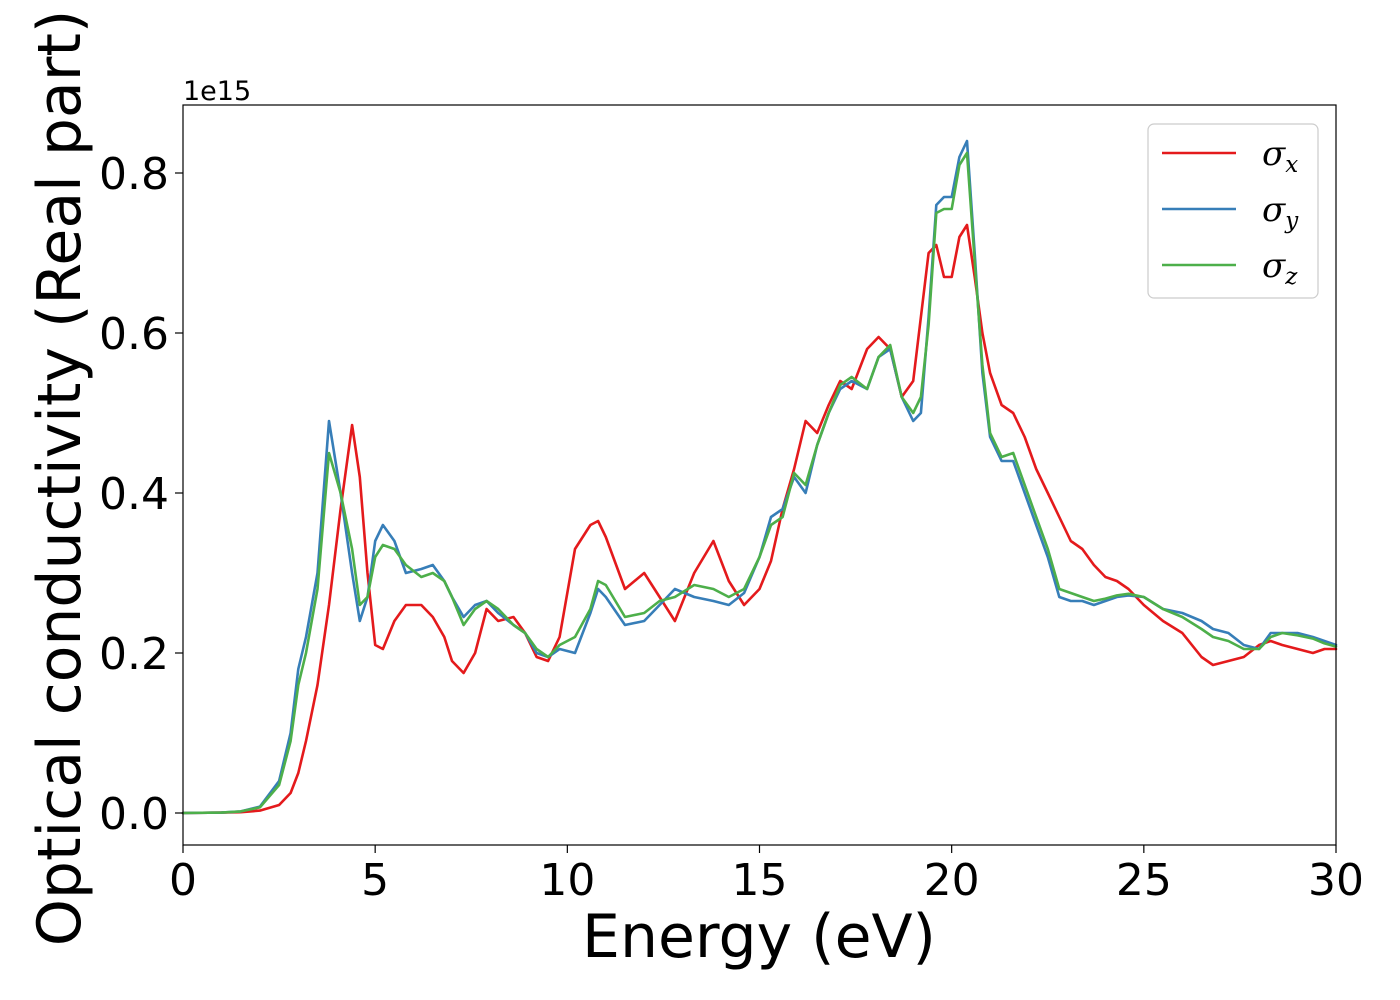 Image resolution: width=1400 pixels, height=1000 pixels. What do you see at coordinates (1291, 165) in the screenshot?
I see `legend-subscript: x` at bounding box center [1291, 165].